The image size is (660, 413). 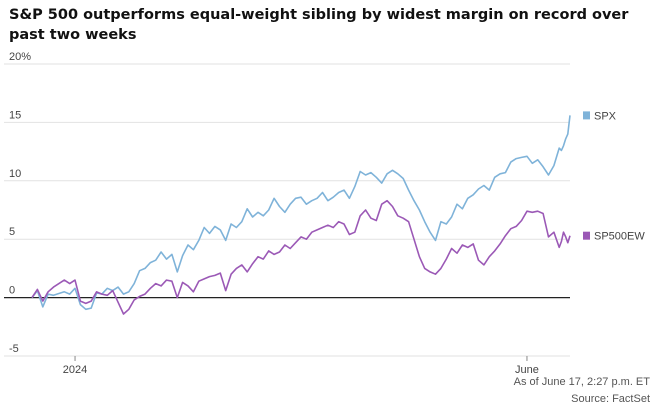 I want to click on legend-label: SP500EW, so click(x=619, y=237).